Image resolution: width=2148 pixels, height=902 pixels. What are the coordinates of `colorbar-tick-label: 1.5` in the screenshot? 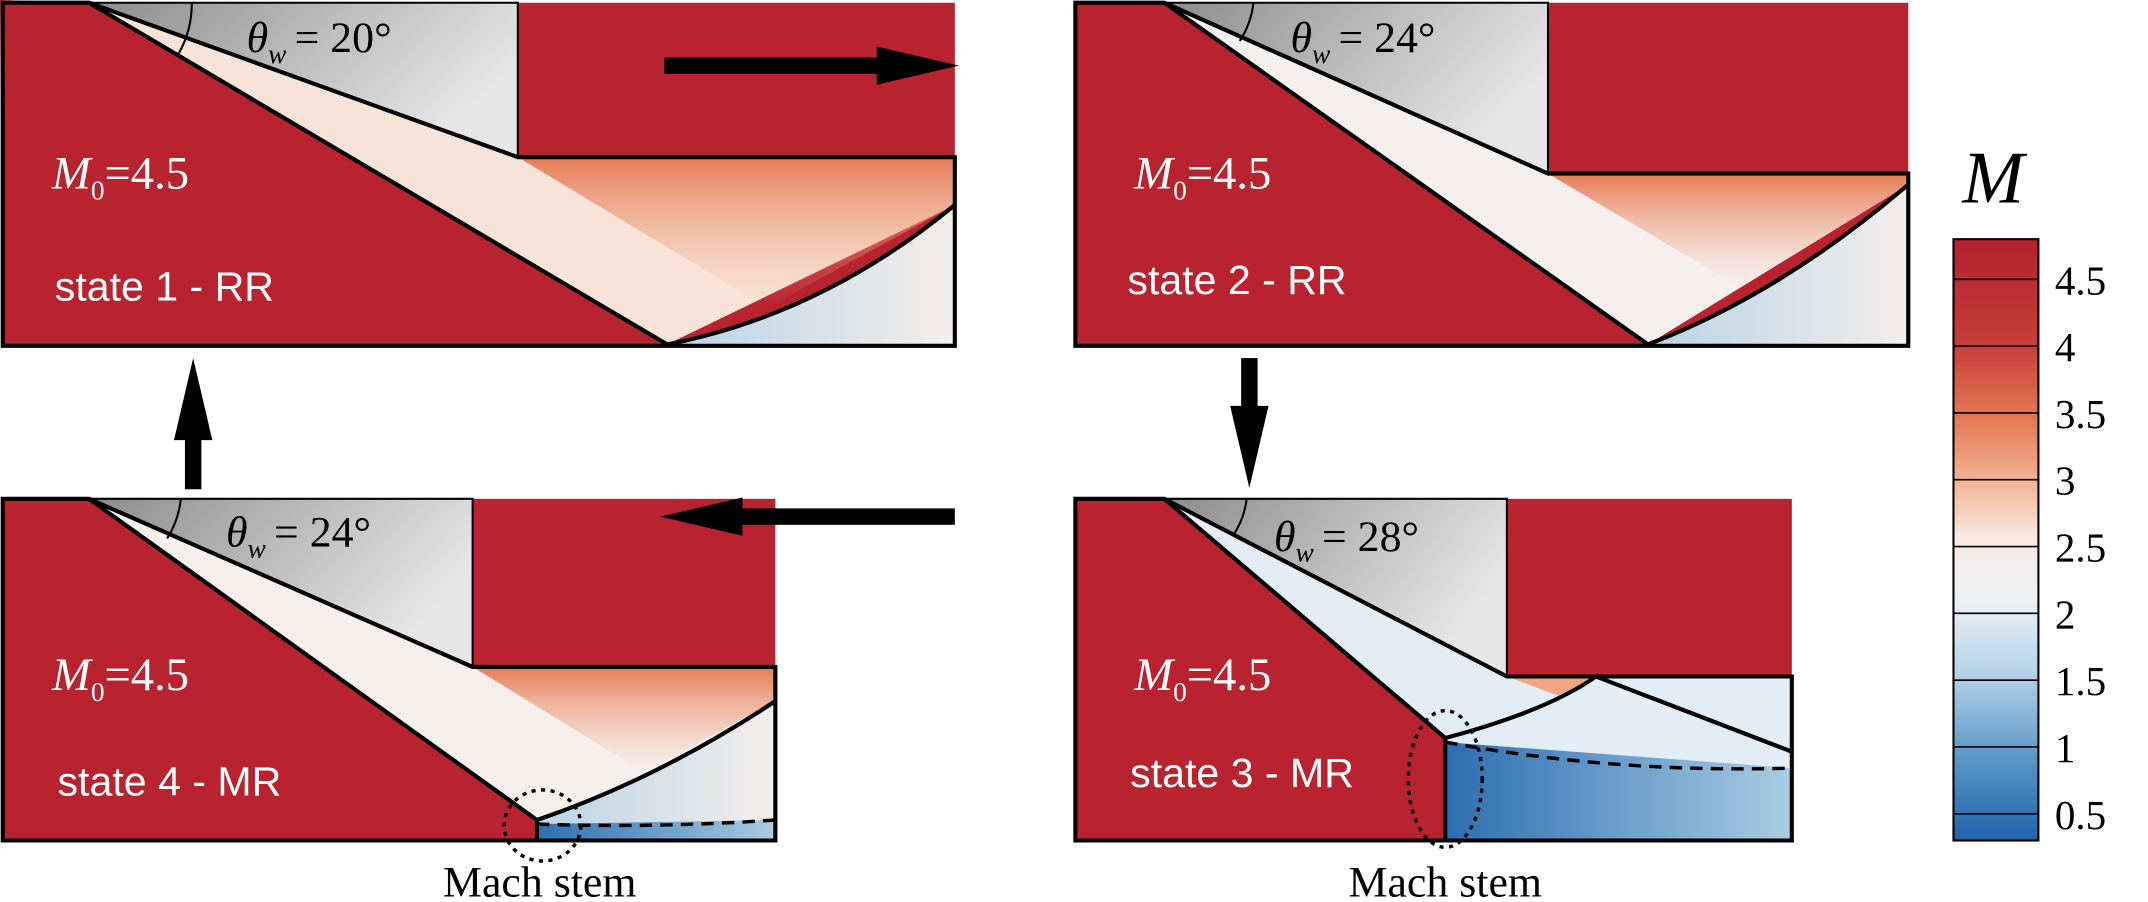 It's located at (2080, 681).